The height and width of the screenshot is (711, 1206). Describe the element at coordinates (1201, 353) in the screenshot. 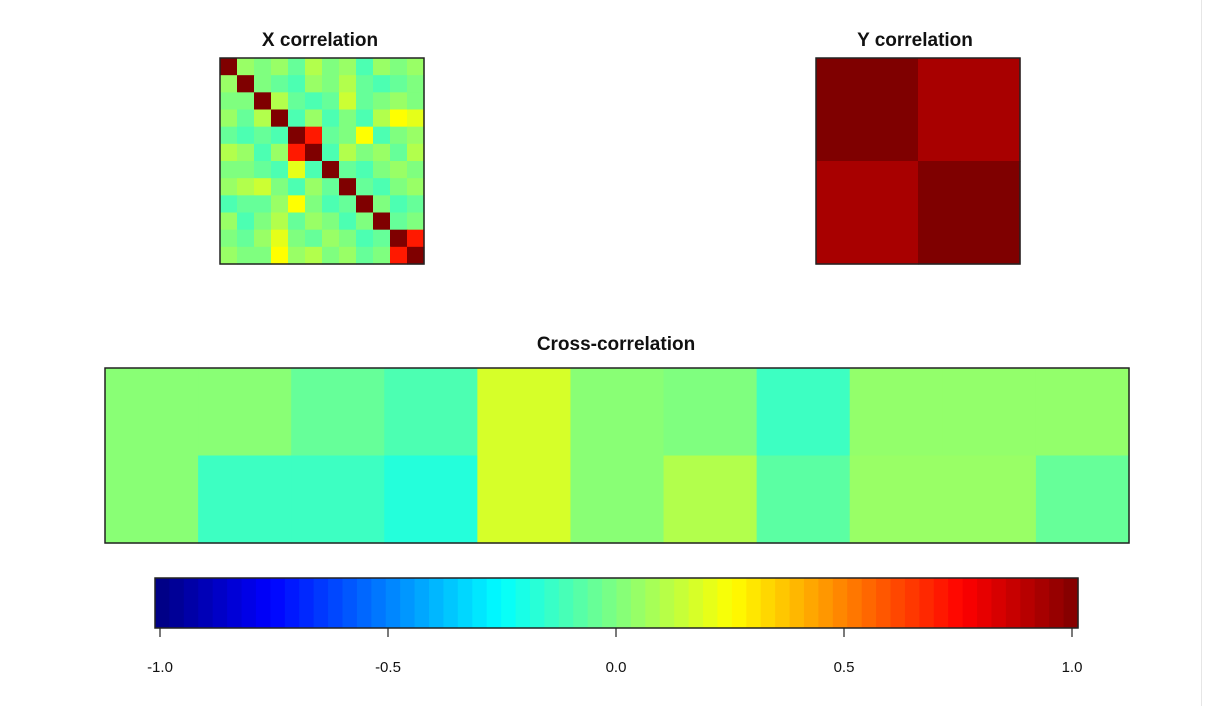

I see `window-edge-line` at that location.